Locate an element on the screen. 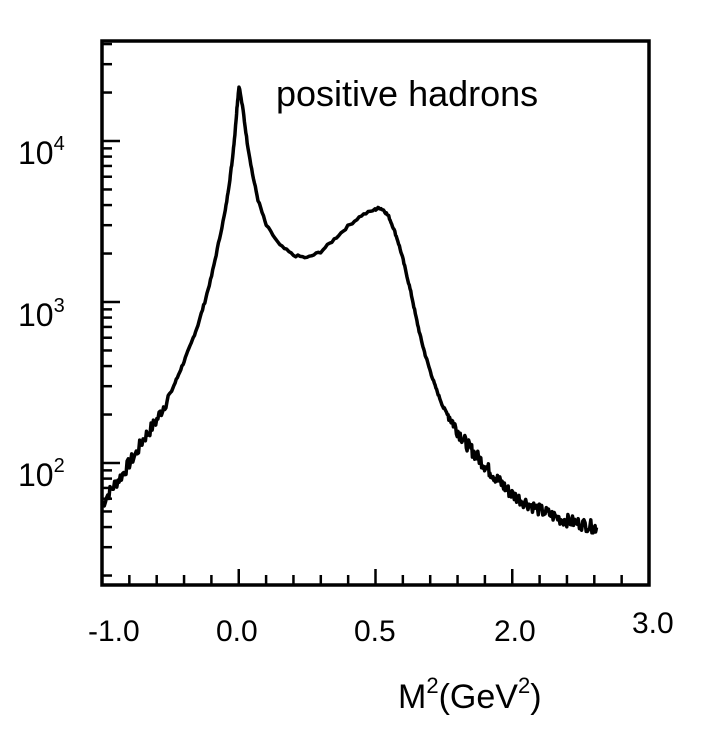  x-tick-label-0-5: 0.5 is located at coordinates (375, 631).